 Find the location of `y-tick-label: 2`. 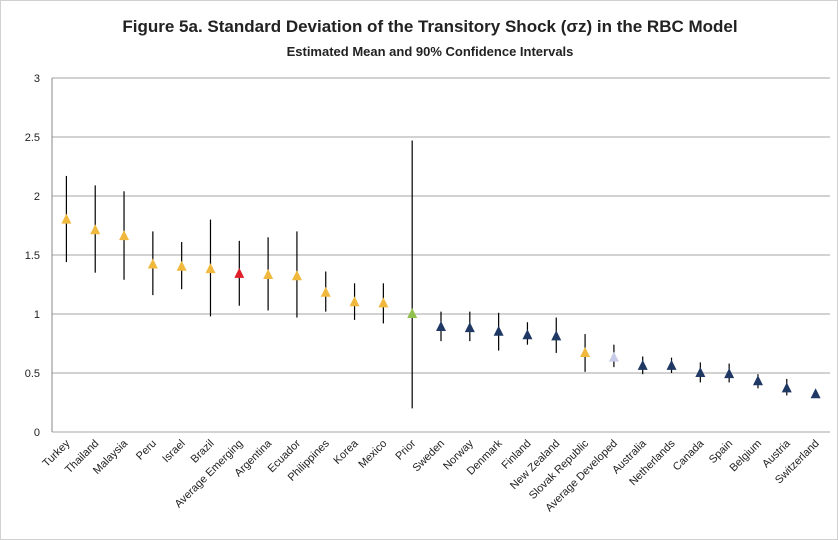

y-tick-label: 2 is located at coordinates (37, 197).